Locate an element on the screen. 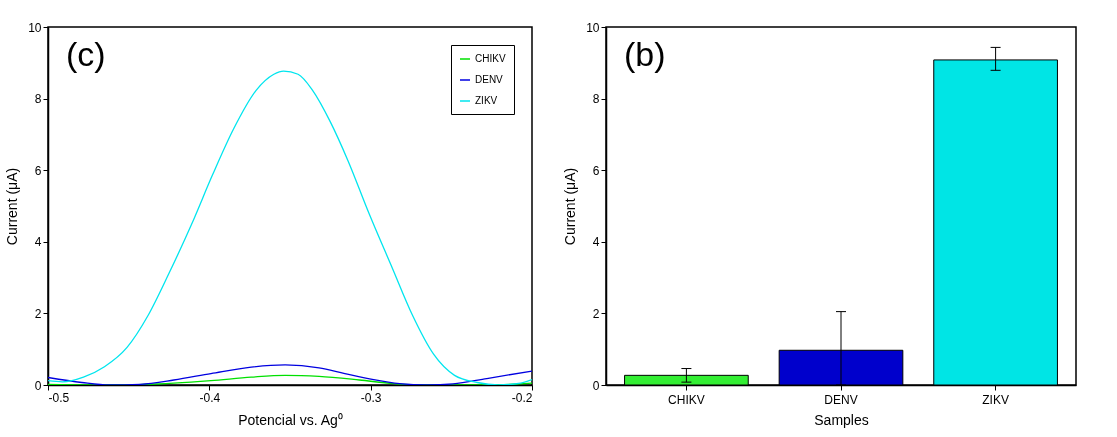 This screenshot has height=437, width=1117. annotation: (c) is located at coordinates (86, 54).